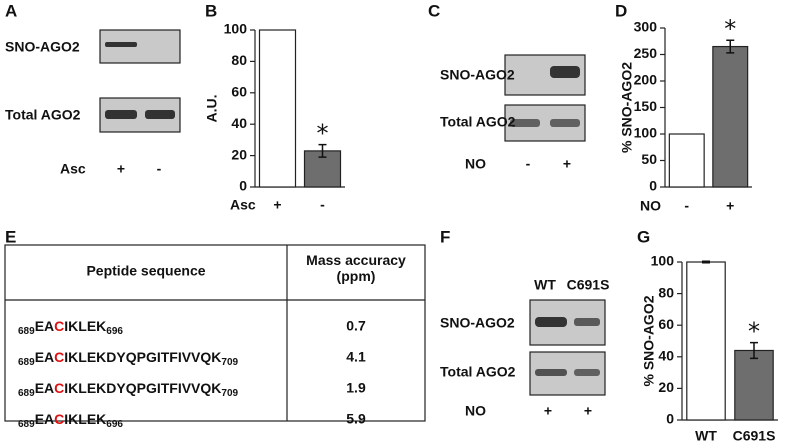 This screenshot has width=800, height=448. What do you see at coordinates (646, 106) in the screenshot?
I see `y-tick-label: 150` at bounding box center [646, 106].